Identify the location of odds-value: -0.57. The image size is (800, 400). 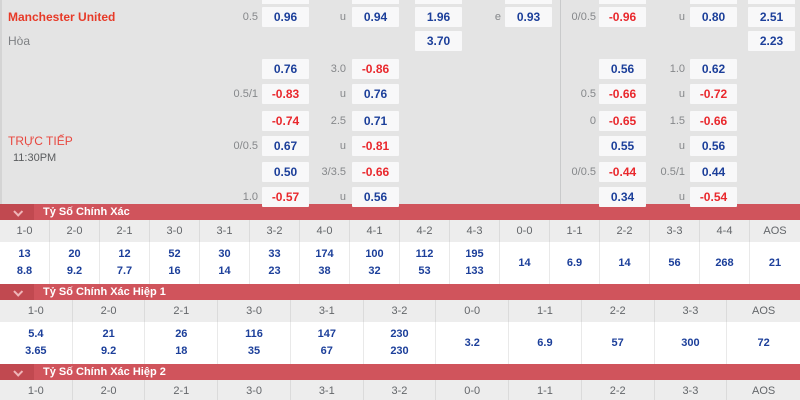
(285, 197).